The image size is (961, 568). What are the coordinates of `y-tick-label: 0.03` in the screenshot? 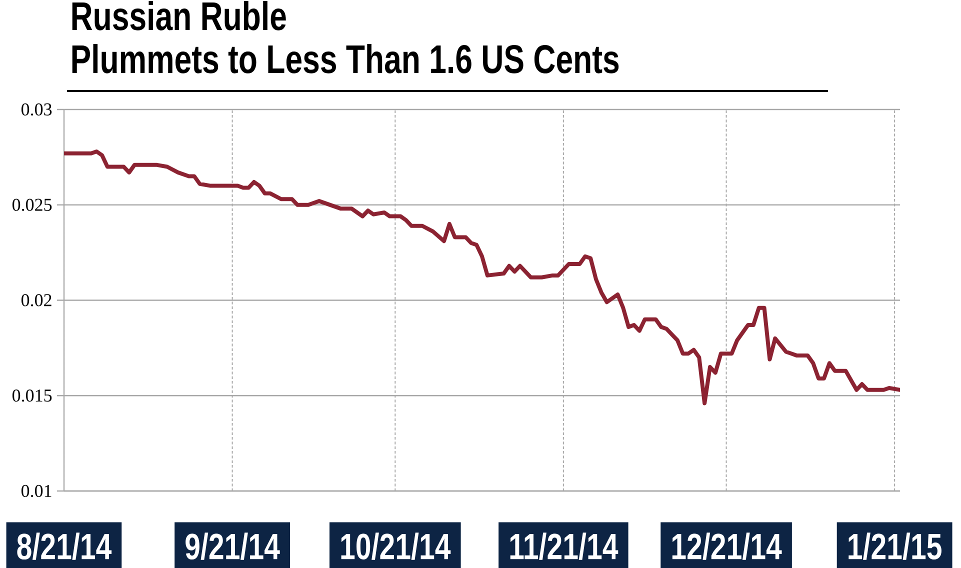 It's located at (36, 109).